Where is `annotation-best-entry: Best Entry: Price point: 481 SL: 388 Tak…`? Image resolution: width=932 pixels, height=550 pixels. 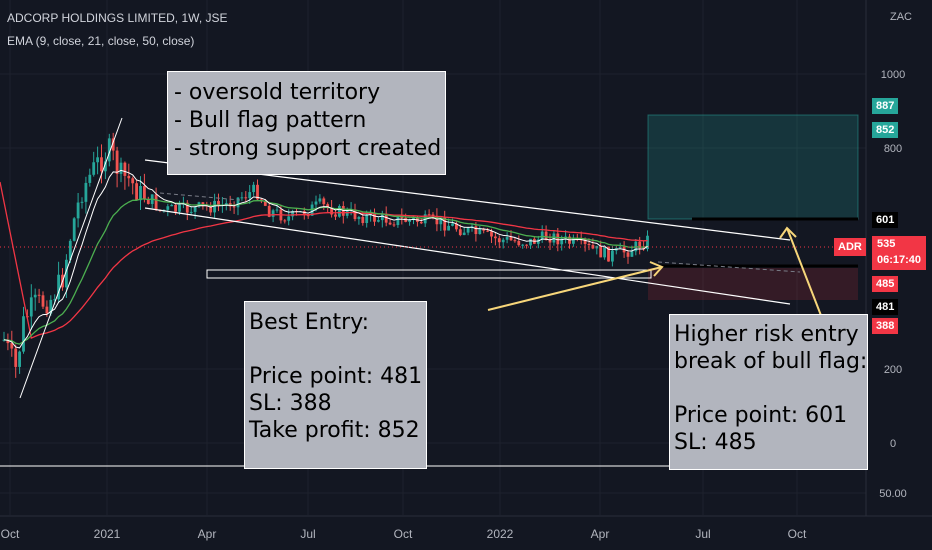
annotation-best-entry: Best Entry: Price point: 481 SL: 388 Tak… is located at coordinates (335, 385).